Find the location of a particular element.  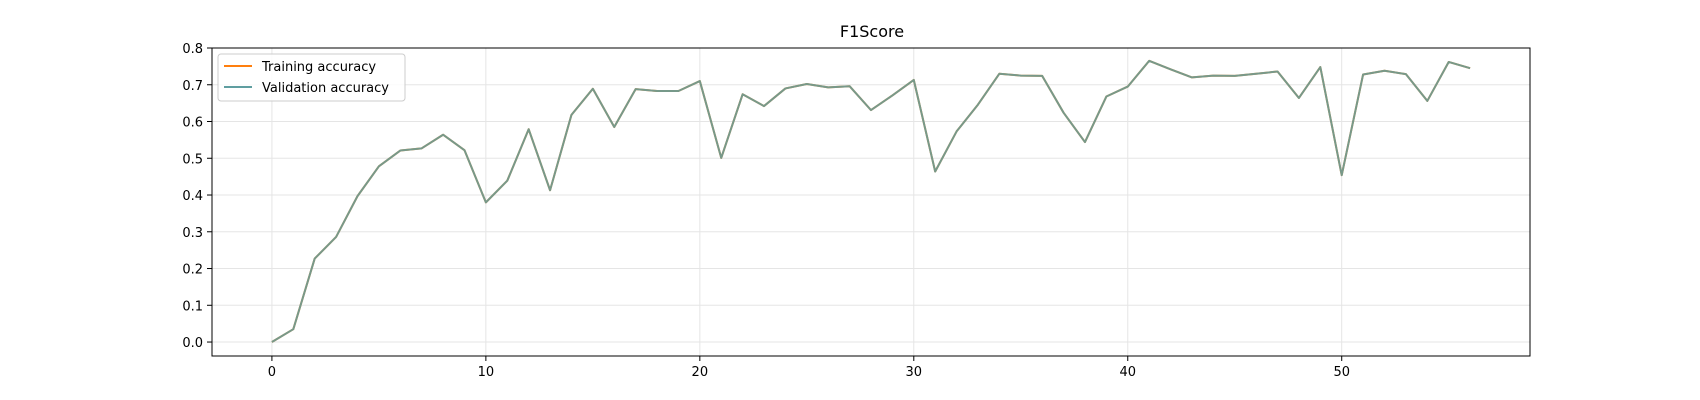

chart-title: F1Score is located at coordinates (872, 31).